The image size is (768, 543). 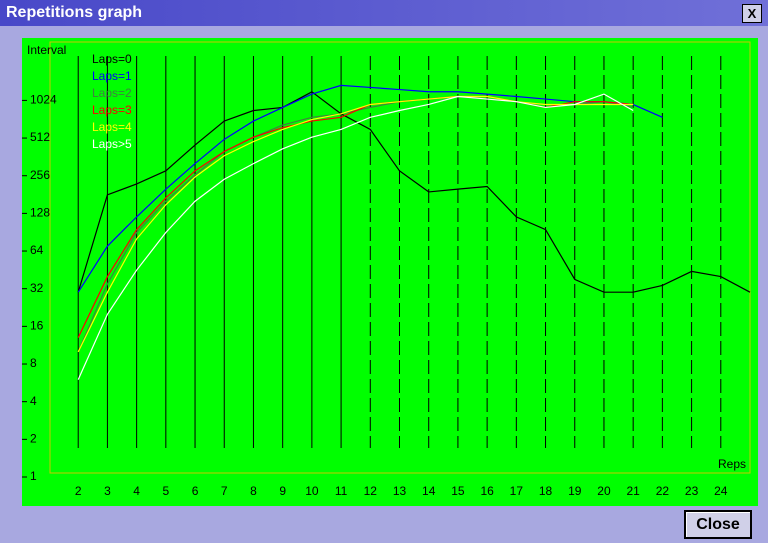 I want to click on x-tick-label: 14, so click(x=429, y=491).